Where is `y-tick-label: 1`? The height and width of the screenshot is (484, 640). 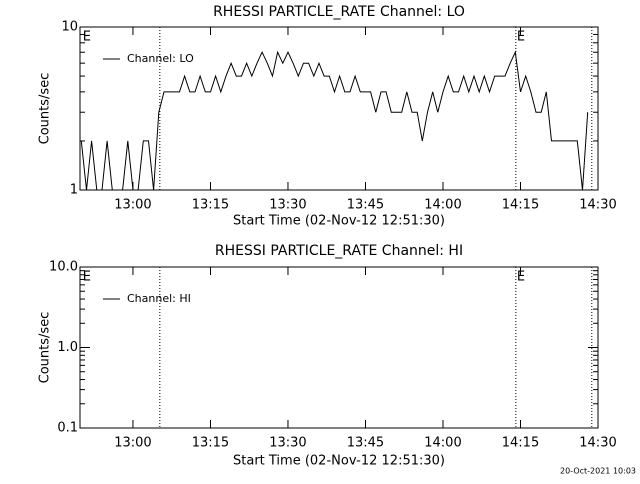
y-tick-label: 1 is located at coordinates (74, 190).